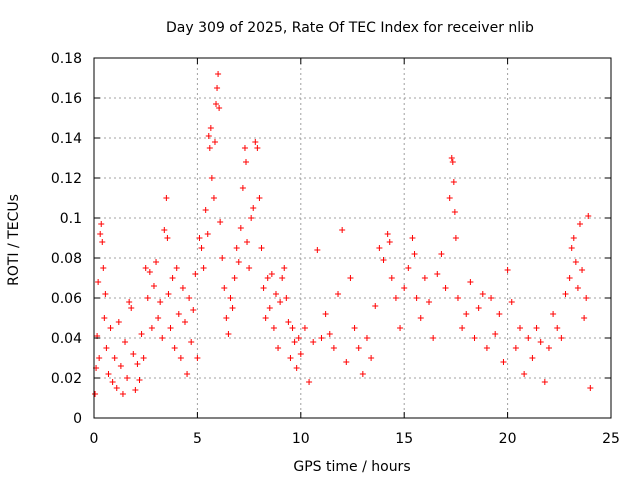 This screenshot has height=480, width=640. Describe the element at coordinates (66, 179) in the screenshot. I see `y-tick-label: 0.12` at that location.